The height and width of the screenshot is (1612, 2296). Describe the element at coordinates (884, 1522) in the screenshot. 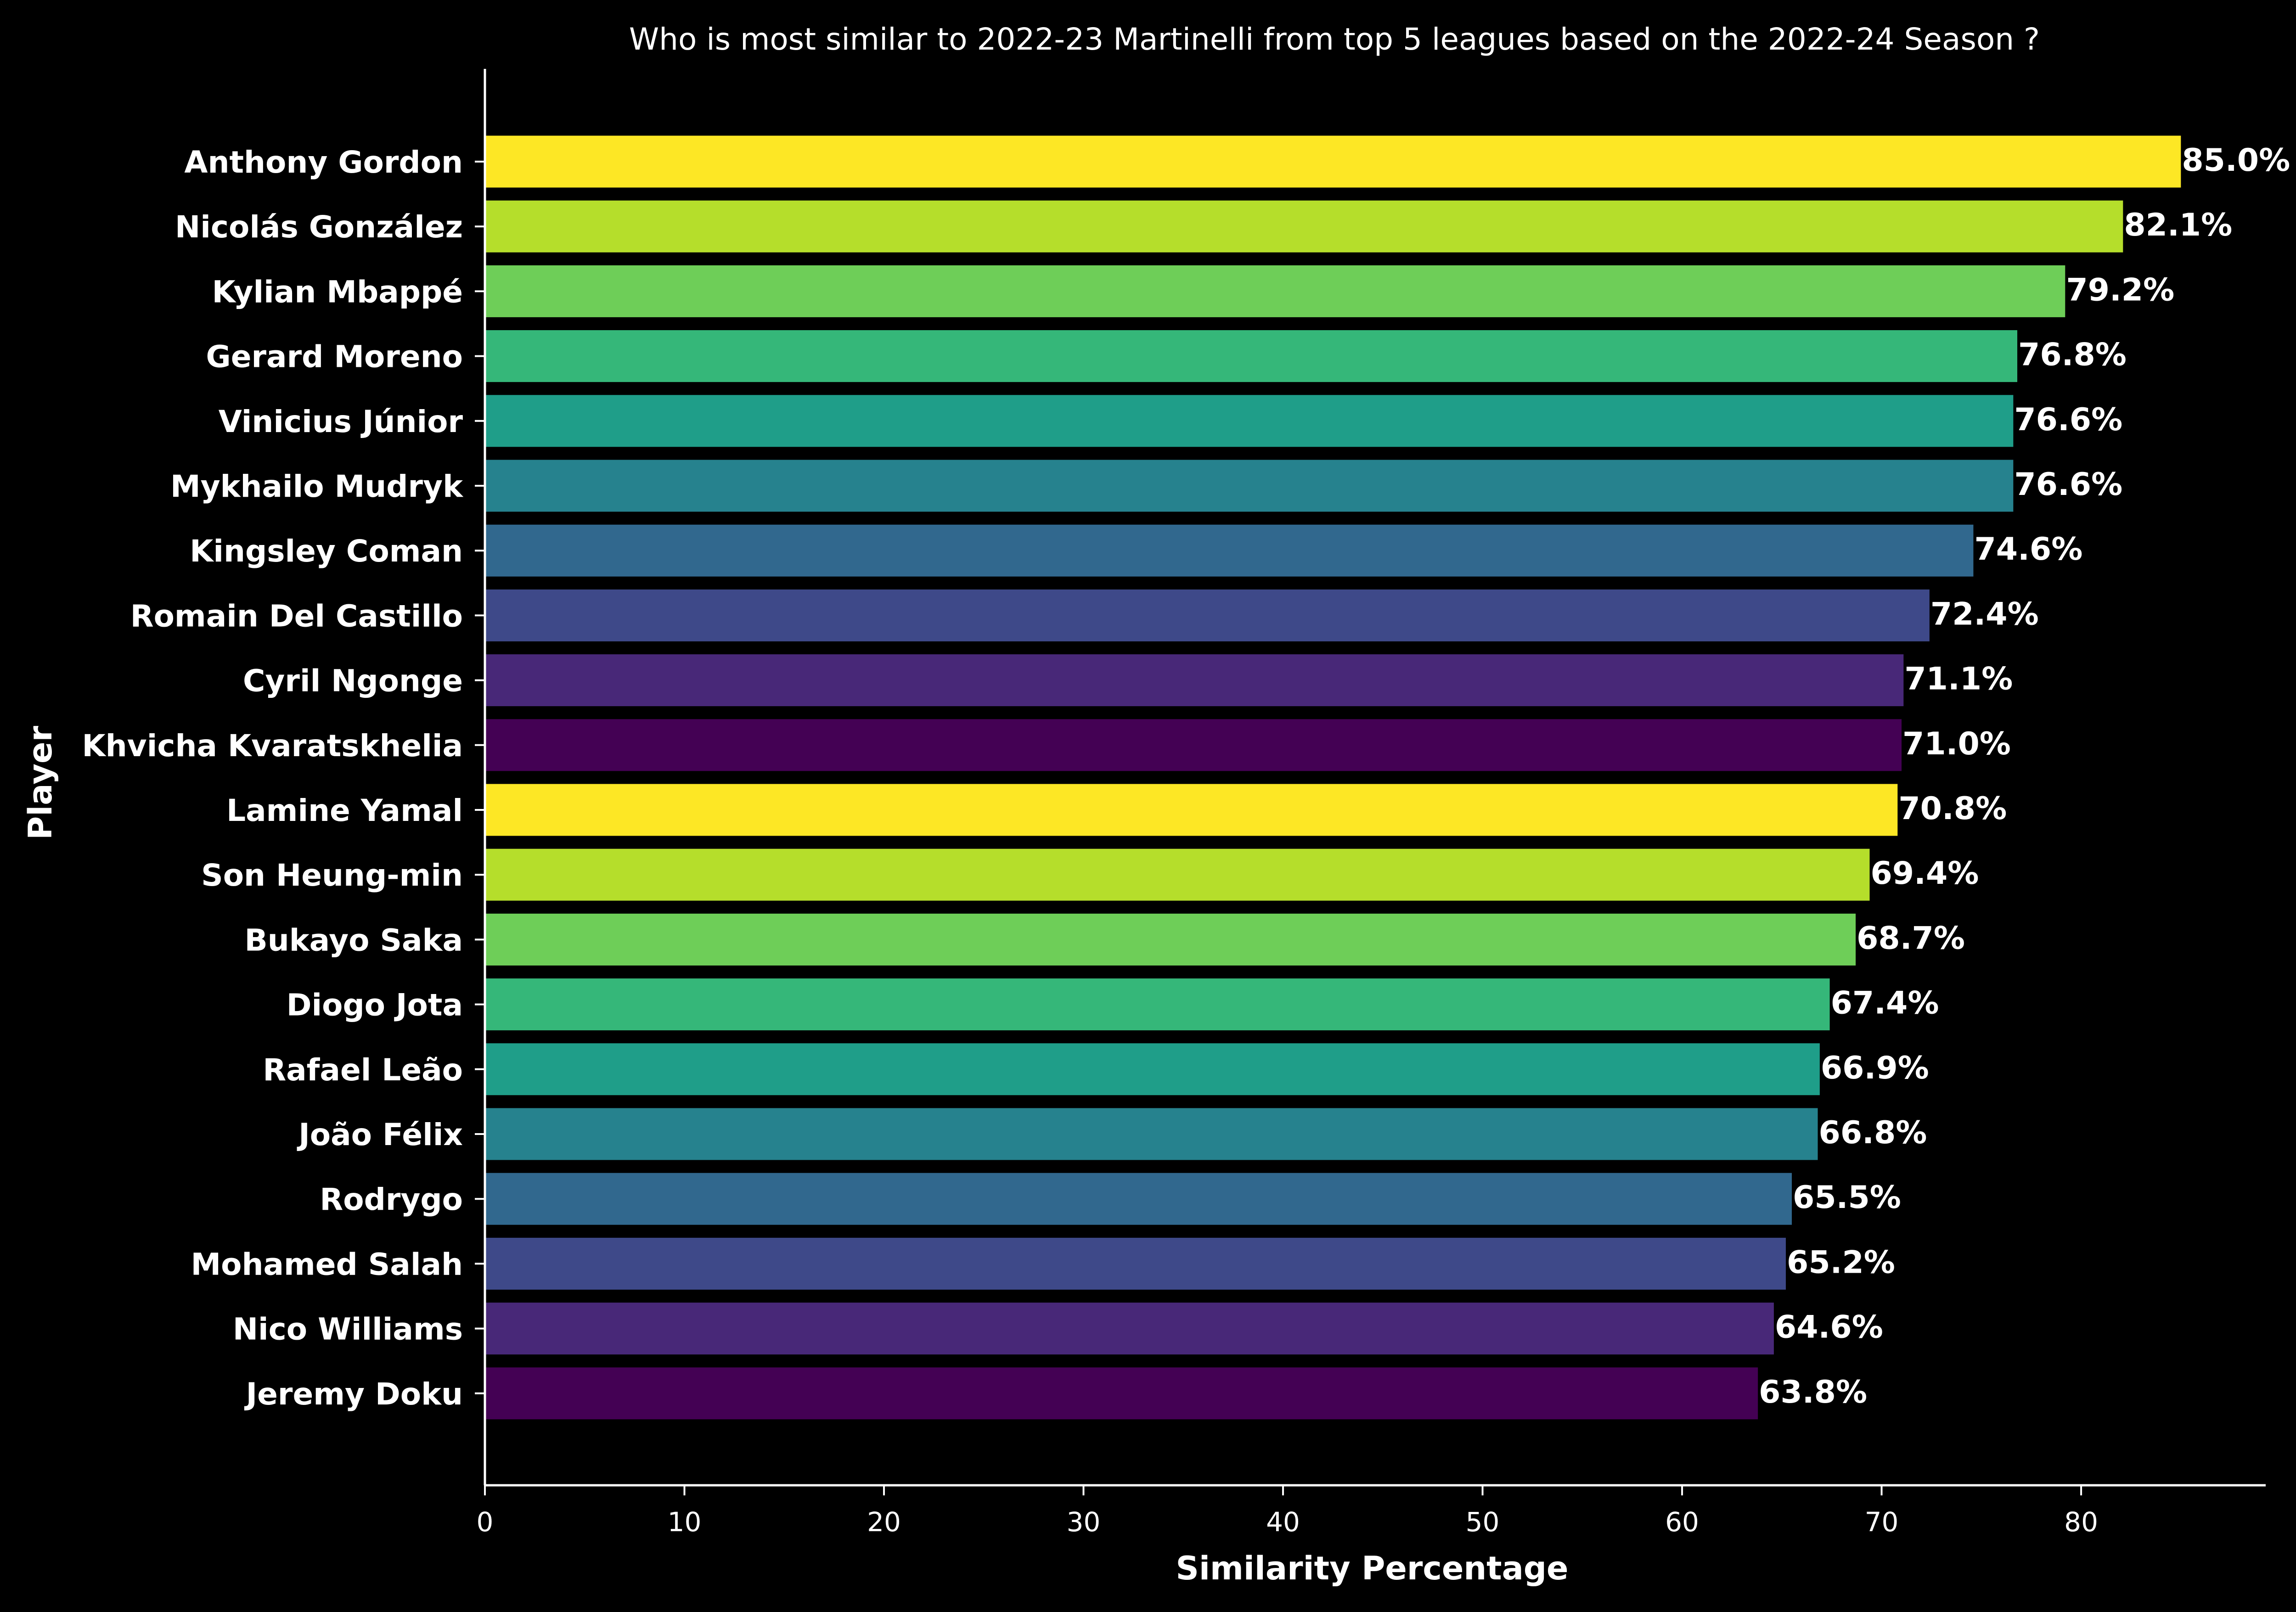

I see `x-tick-label: 20` at that location.